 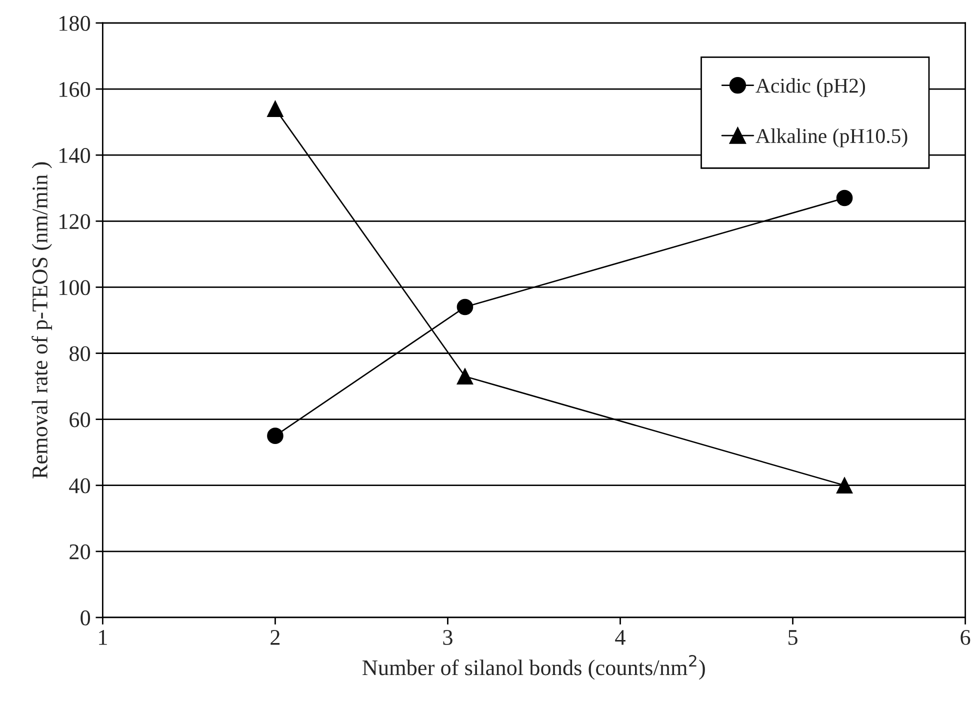 What do you see at coordinates (103, 637) in the screenshot?
I see `x-tick-label: 1` at bounding box center [103, 637].